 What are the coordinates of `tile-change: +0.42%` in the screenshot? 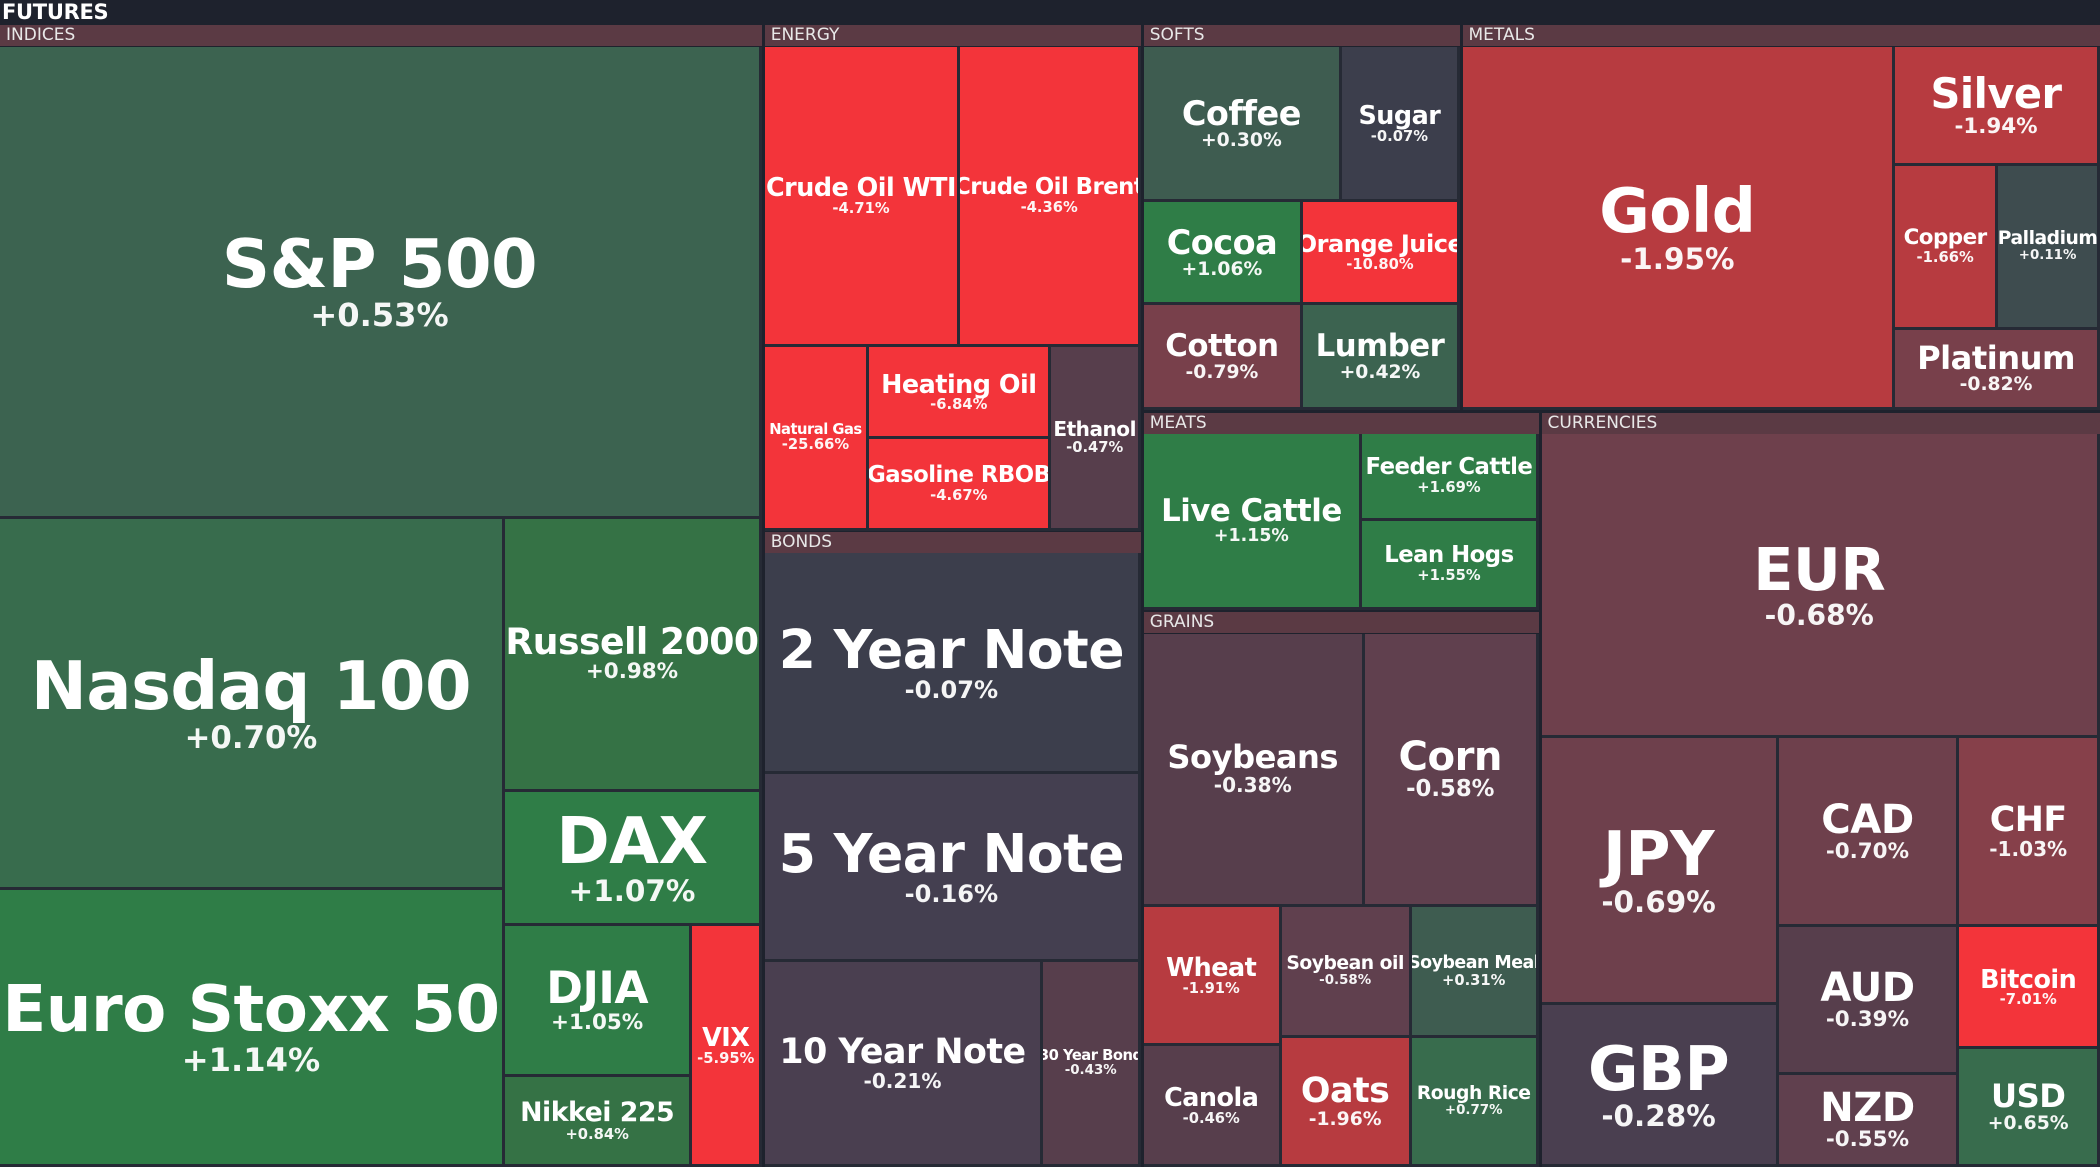 It's located at (1380, 372).